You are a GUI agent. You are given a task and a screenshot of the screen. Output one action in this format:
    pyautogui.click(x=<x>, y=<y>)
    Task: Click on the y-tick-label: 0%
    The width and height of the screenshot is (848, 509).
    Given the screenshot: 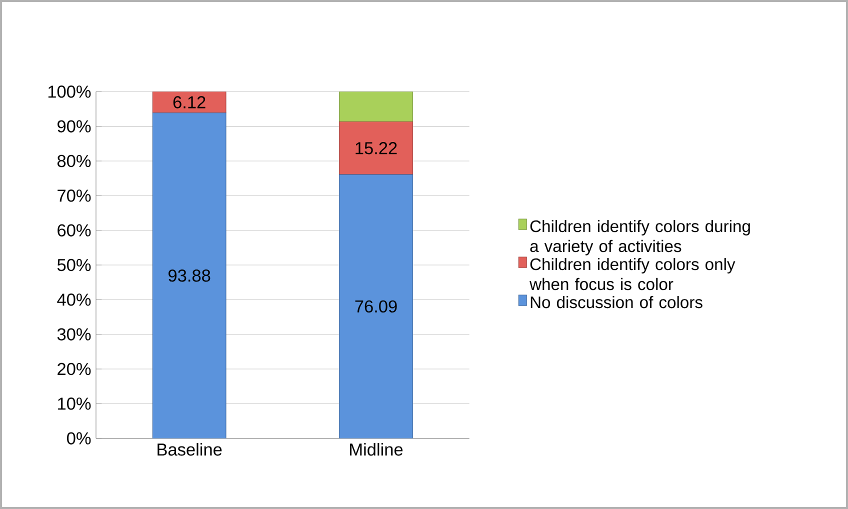 What is the action you would take?
    pyautogui.click(x=79, y=438)
    